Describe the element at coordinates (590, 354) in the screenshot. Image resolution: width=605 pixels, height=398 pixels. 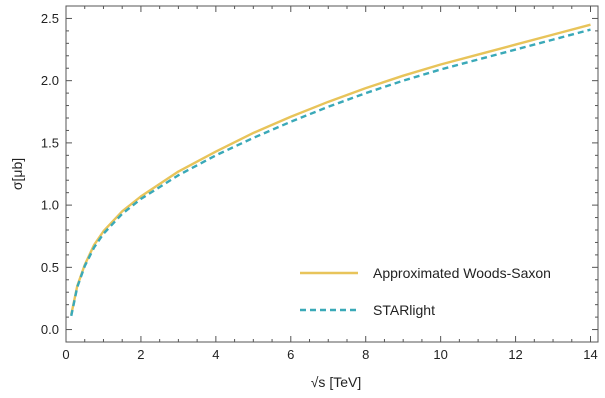
I see `x-tick-label: 14` at that location.